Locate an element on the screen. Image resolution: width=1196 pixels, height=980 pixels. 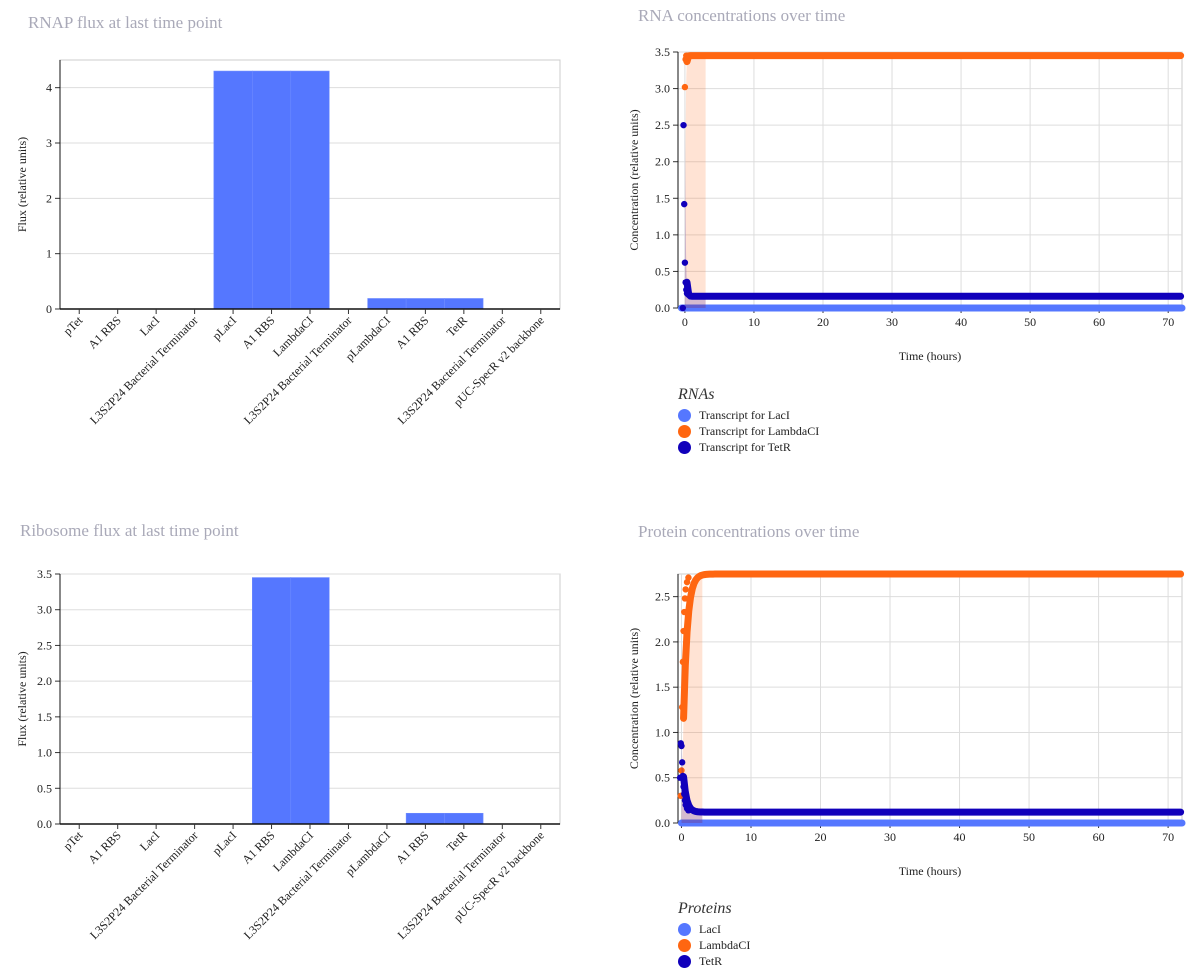
y-tick-label: 0 is located at coordinates (49, 309).